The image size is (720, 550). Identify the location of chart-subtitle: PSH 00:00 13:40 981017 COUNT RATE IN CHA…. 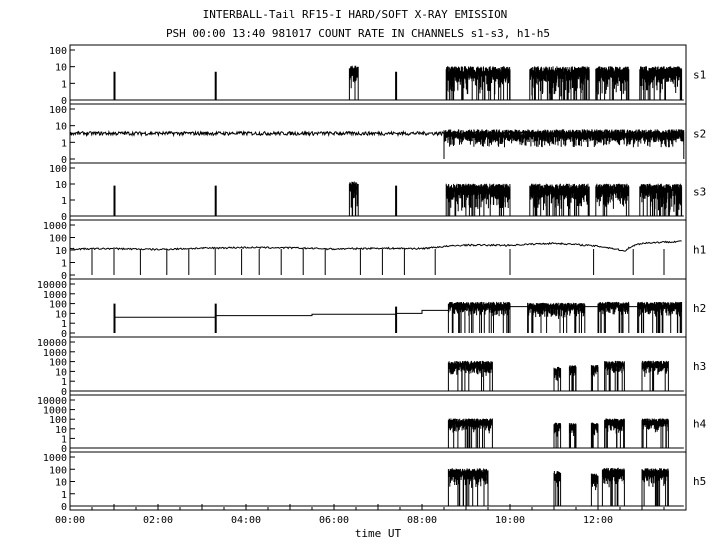
(358, 33).